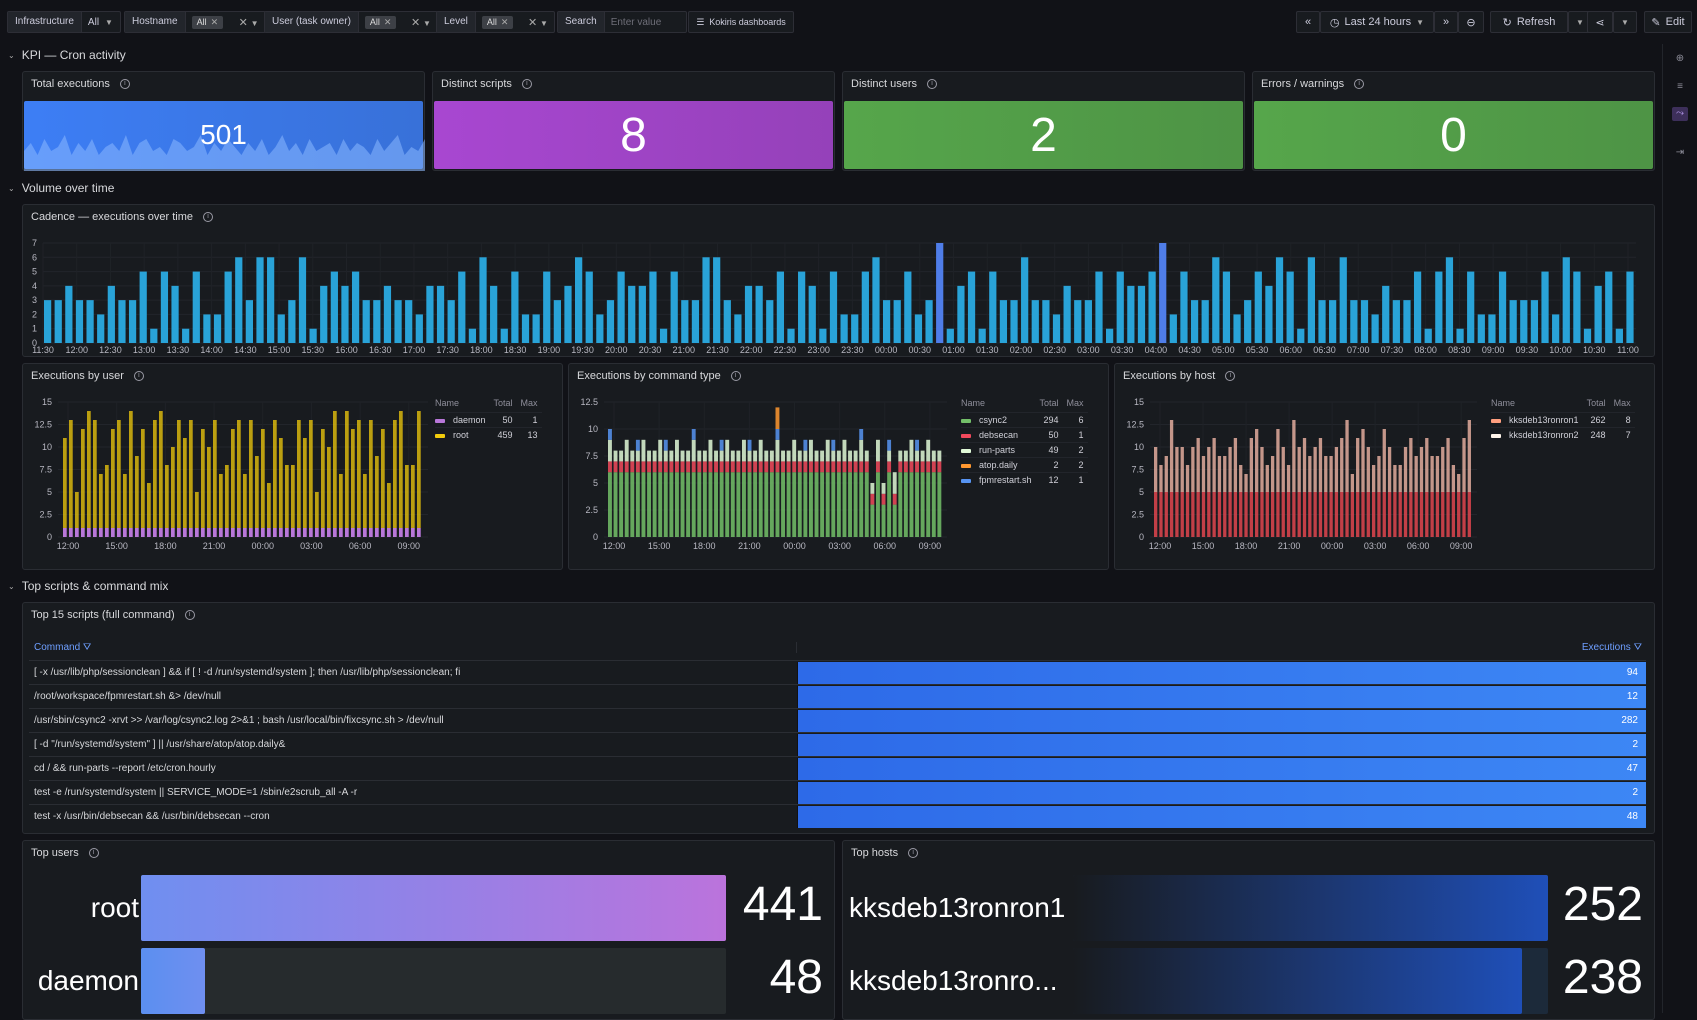 This screenshot has height=1020, width=1697. I want to click on legend-row: daemon 50 1, so click(488, 420).